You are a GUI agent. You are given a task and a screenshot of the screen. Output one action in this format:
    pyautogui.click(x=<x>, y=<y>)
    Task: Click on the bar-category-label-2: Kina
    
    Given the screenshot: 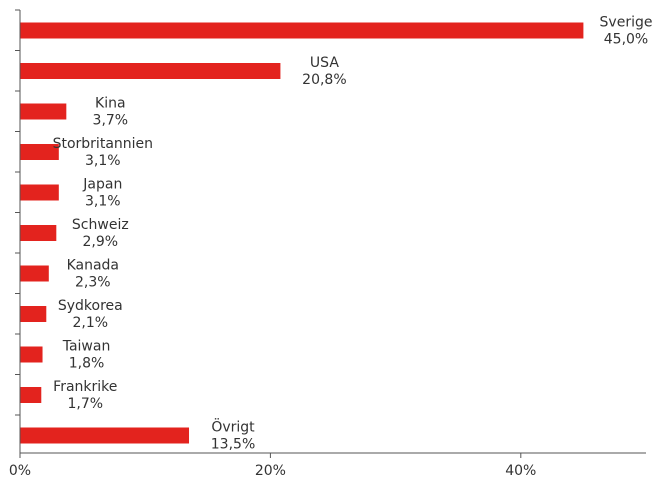 What is the action you would take?
    pyautogui.click(x=110, y=104)
    